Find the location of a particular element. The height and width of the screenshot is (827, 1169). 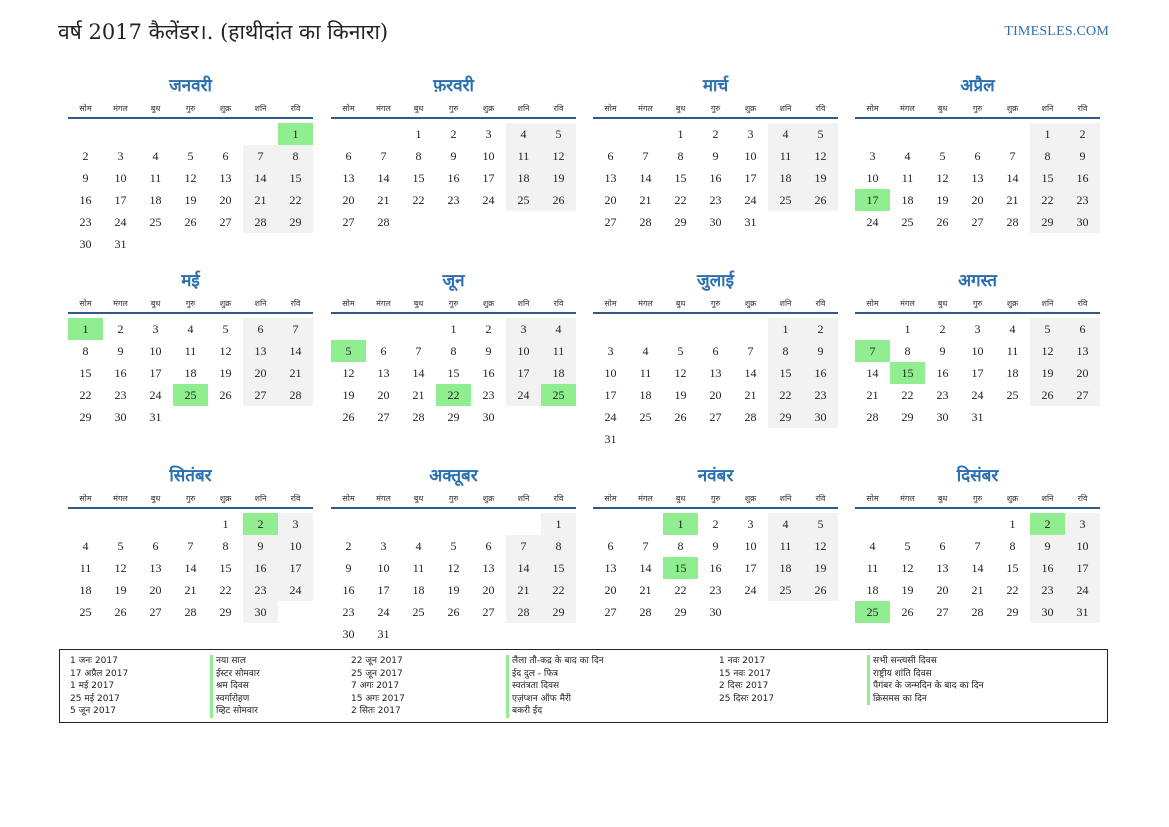

month-name: फ़रवरी is located at coordinates (453, 86).